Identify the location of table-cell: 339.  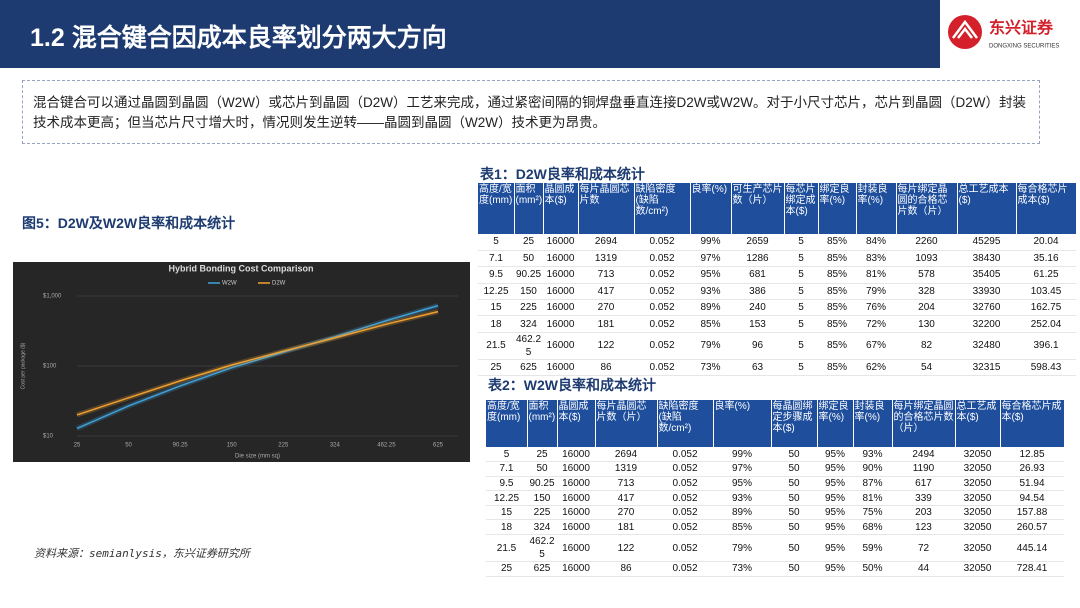
(923, 498).